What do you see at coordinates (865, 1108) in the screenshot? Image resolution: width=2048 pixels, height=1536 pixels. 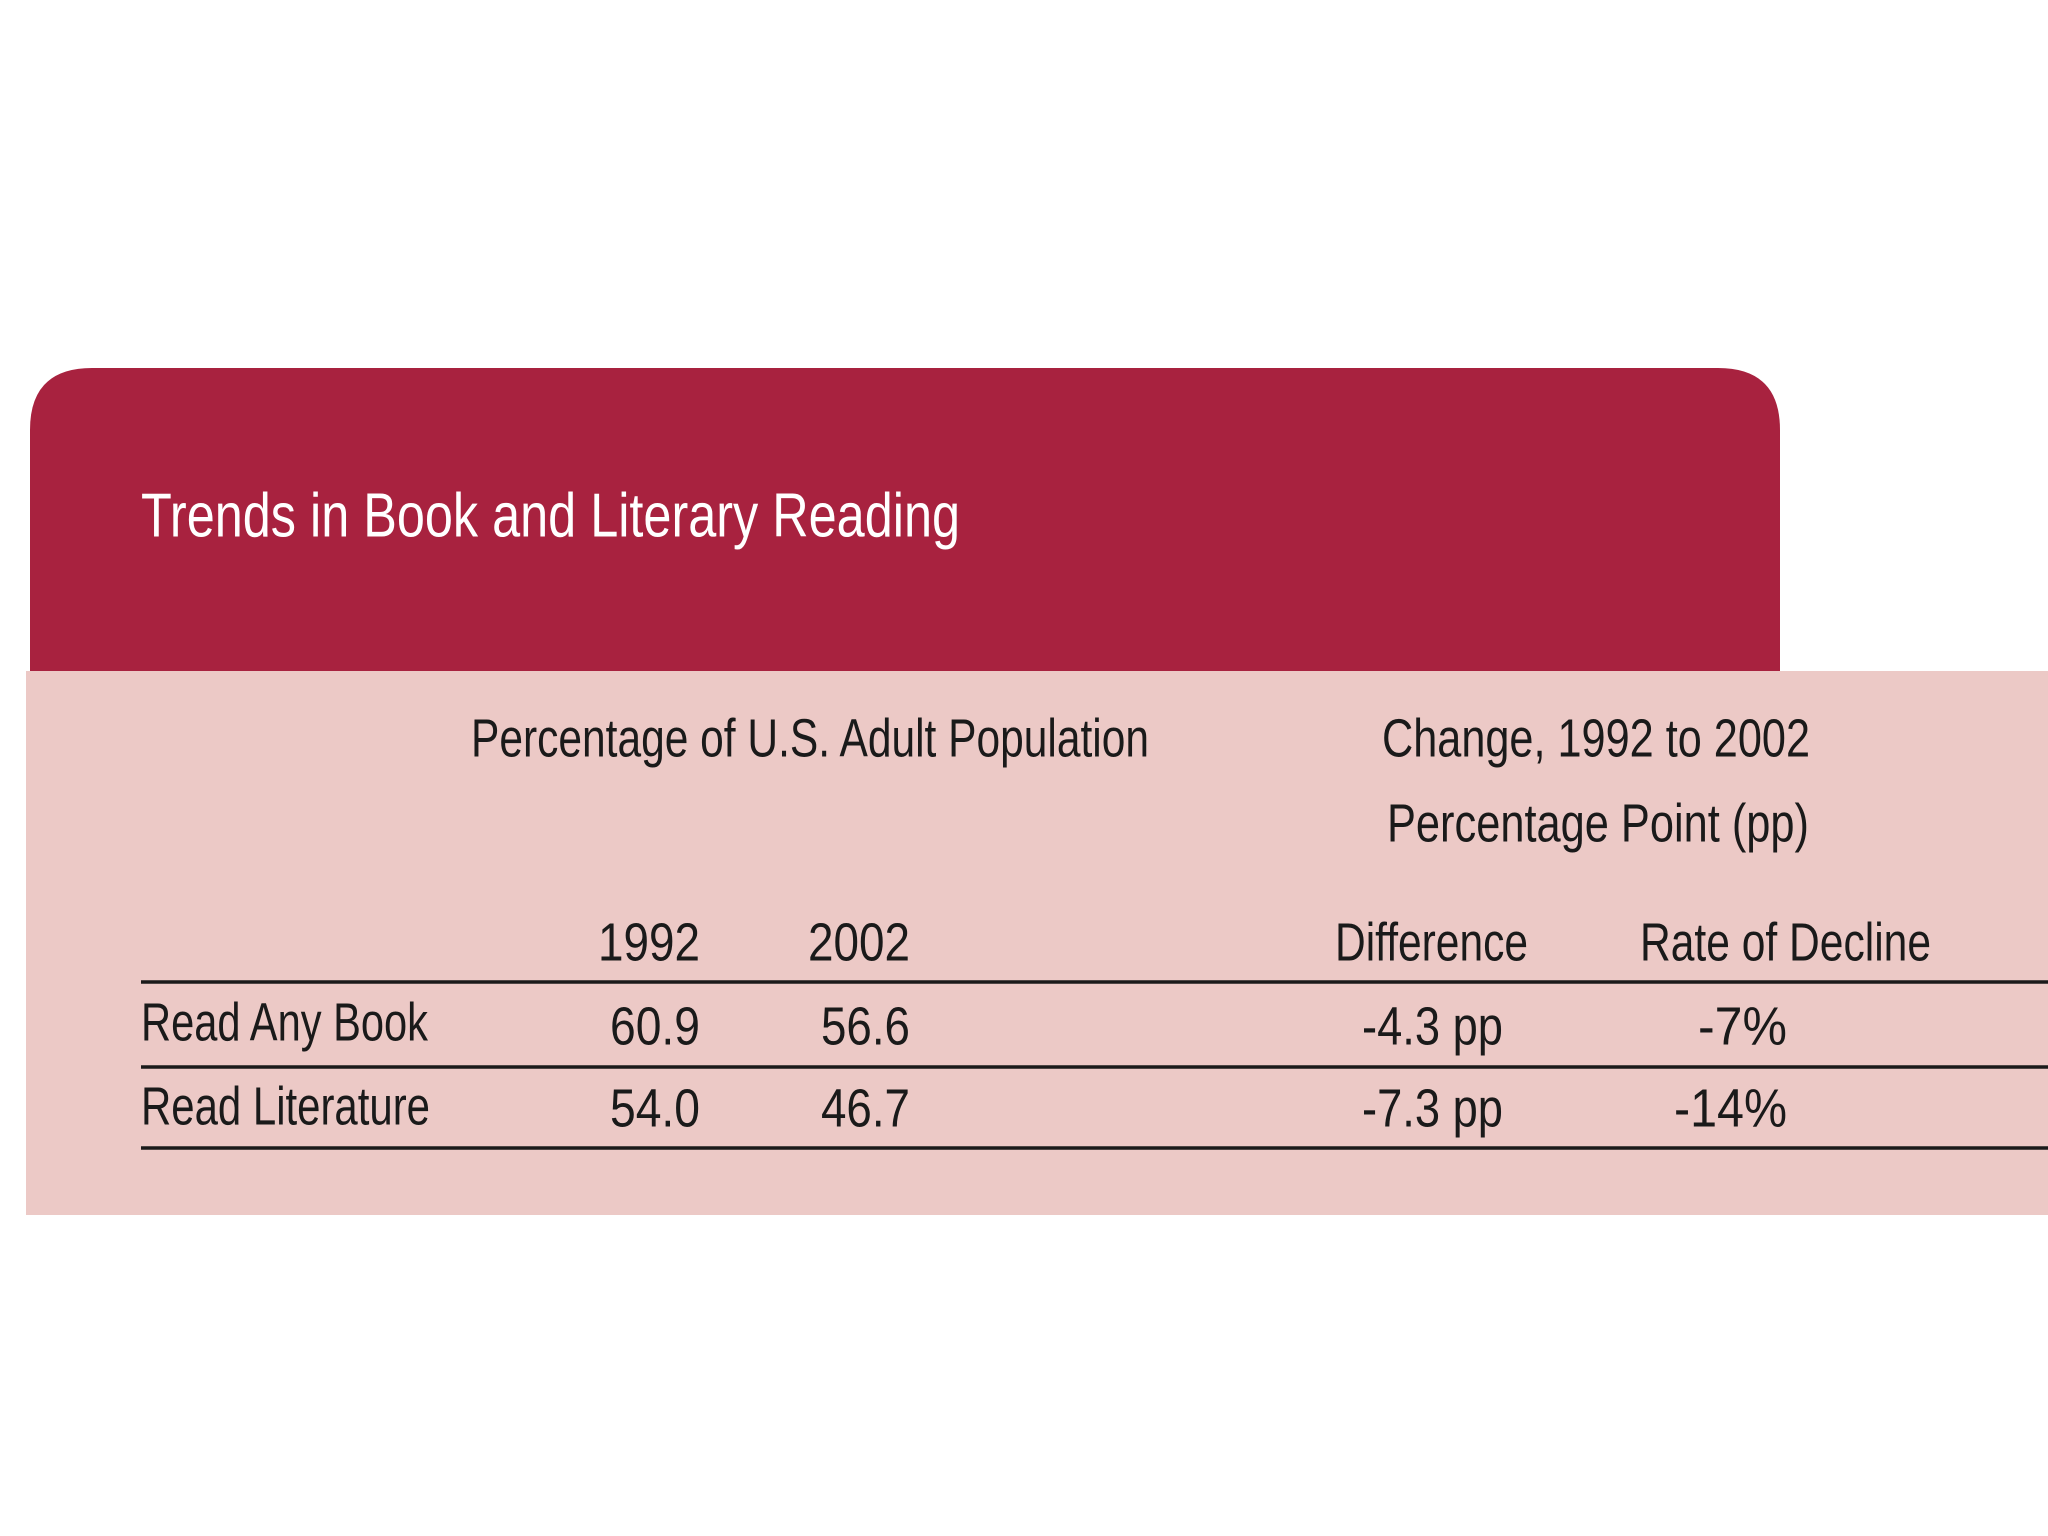 I see `cell: 46.7` at bounding box center [865, 1108].